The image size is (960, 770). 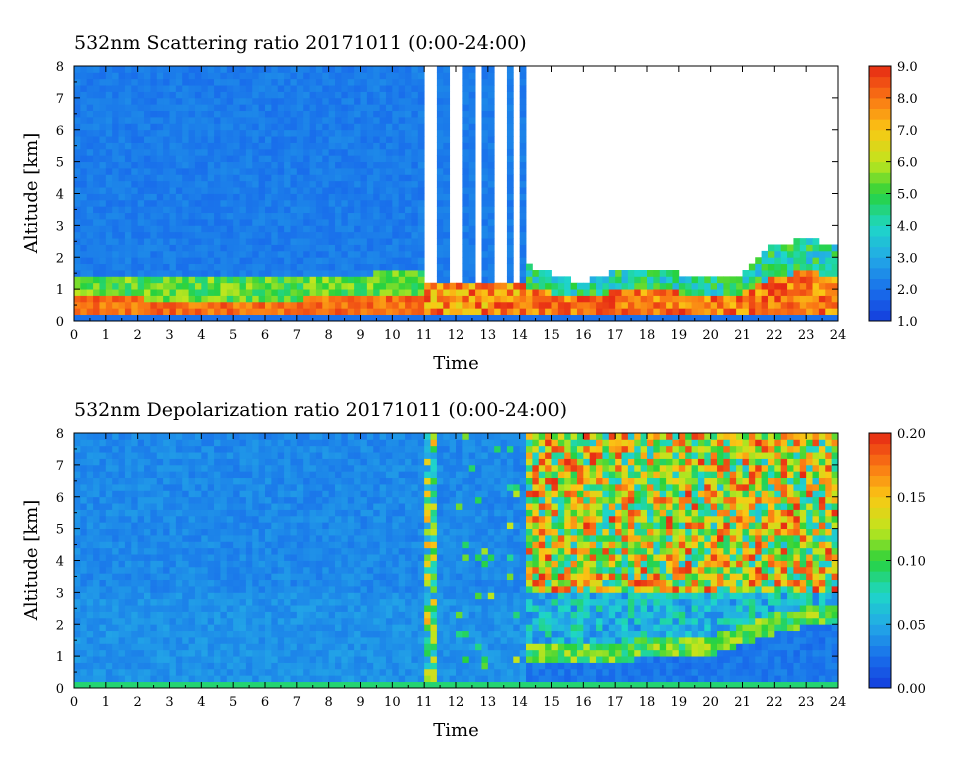 What do you see at coordinates (583, 335) in the screenshot?
I see `x-tick-label: 16` at bounding box center [583, 335].